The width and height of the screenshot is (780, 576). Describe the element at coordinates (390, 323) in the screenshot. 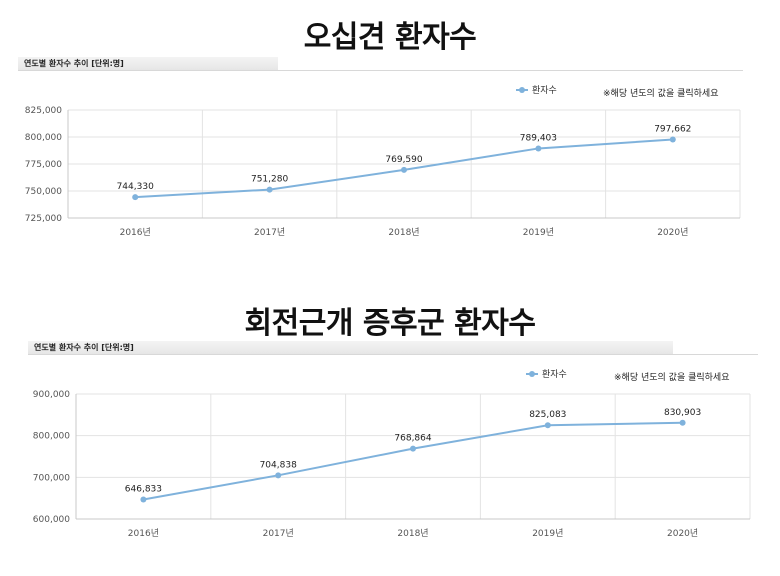

I see `chart-title-2: 회전근개 증후군 환자수` at that location.